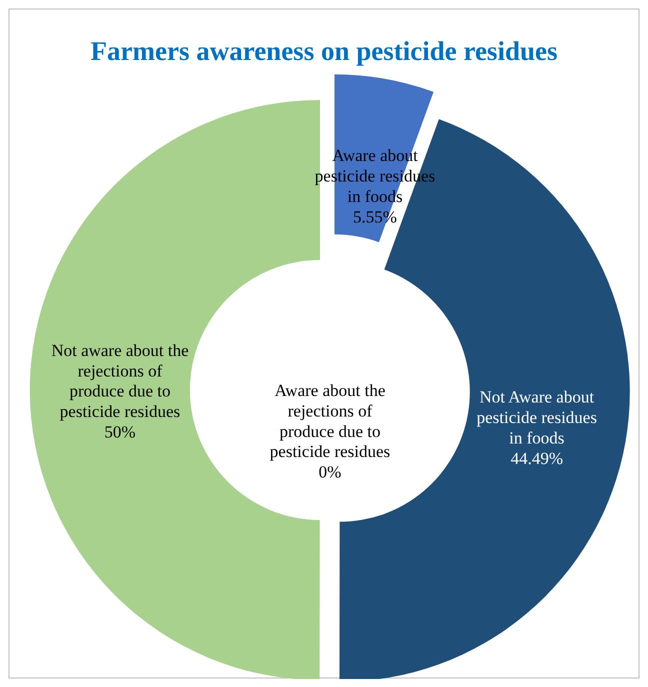  What do you see at coordinates (536, 418) in the screenshot?
I see `slice-label: Not Aware about pesticide residues in foods` at bounding box center [536, 418].